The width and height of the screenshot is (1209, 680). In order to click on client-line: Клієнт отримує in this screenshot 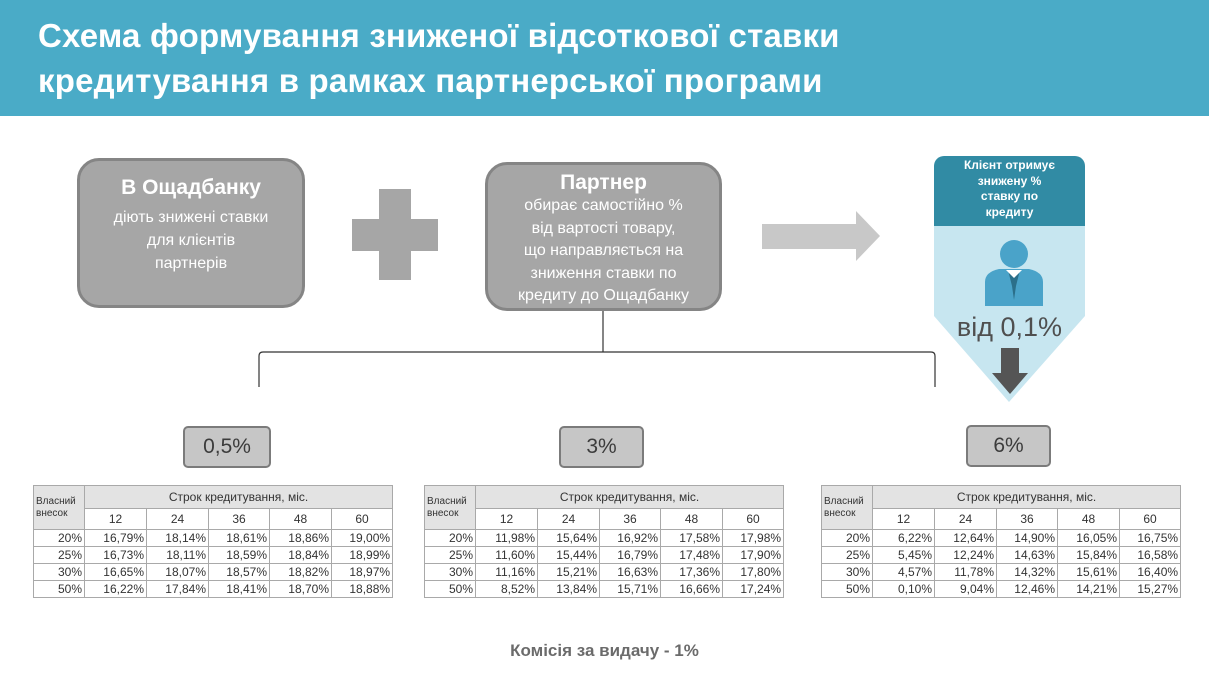, I will do `click(1009, 165)`.